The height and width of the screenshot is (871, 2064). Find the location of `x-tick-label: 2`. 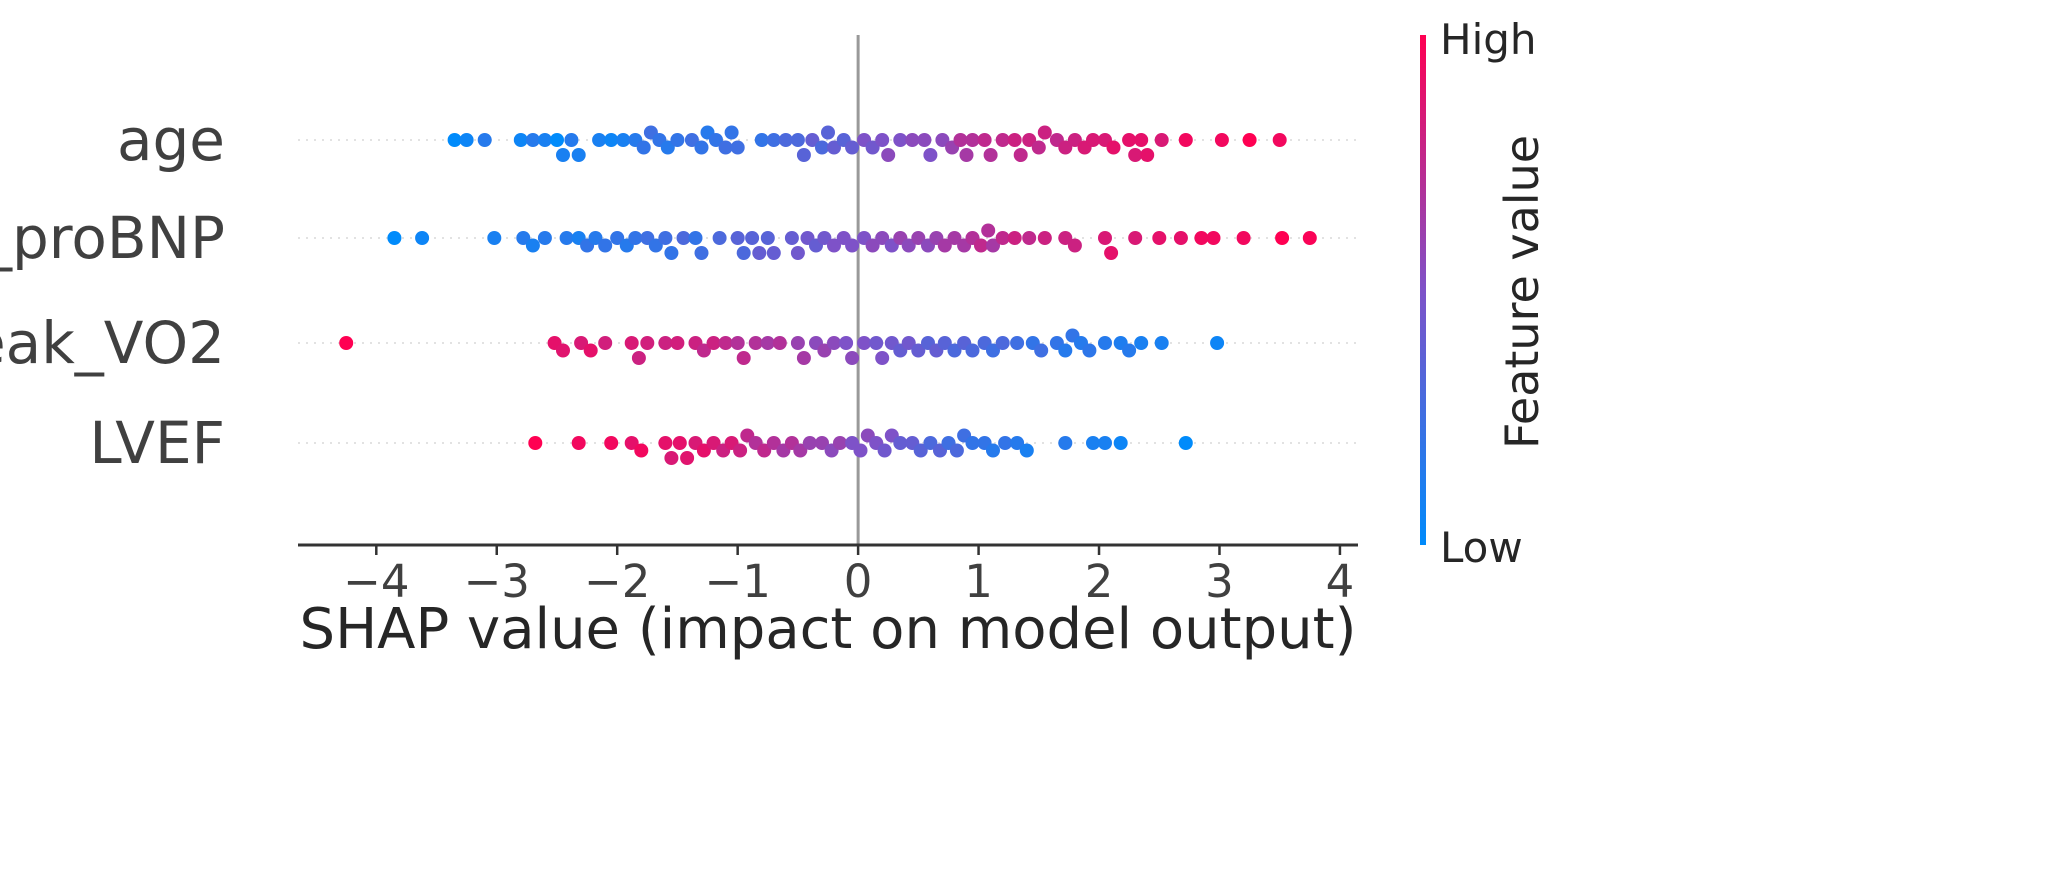

x-tick-label: 2 is located at coordinates (1099, 581).